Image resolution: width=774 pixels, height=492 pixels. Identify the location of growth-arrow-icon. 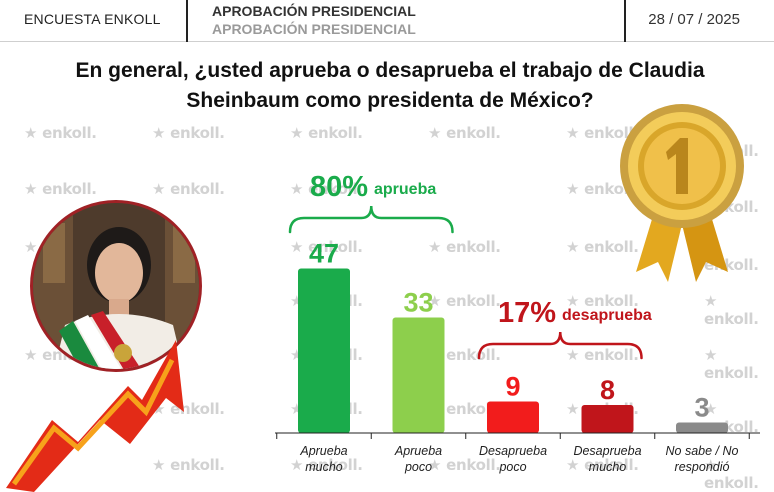
(95, 416).